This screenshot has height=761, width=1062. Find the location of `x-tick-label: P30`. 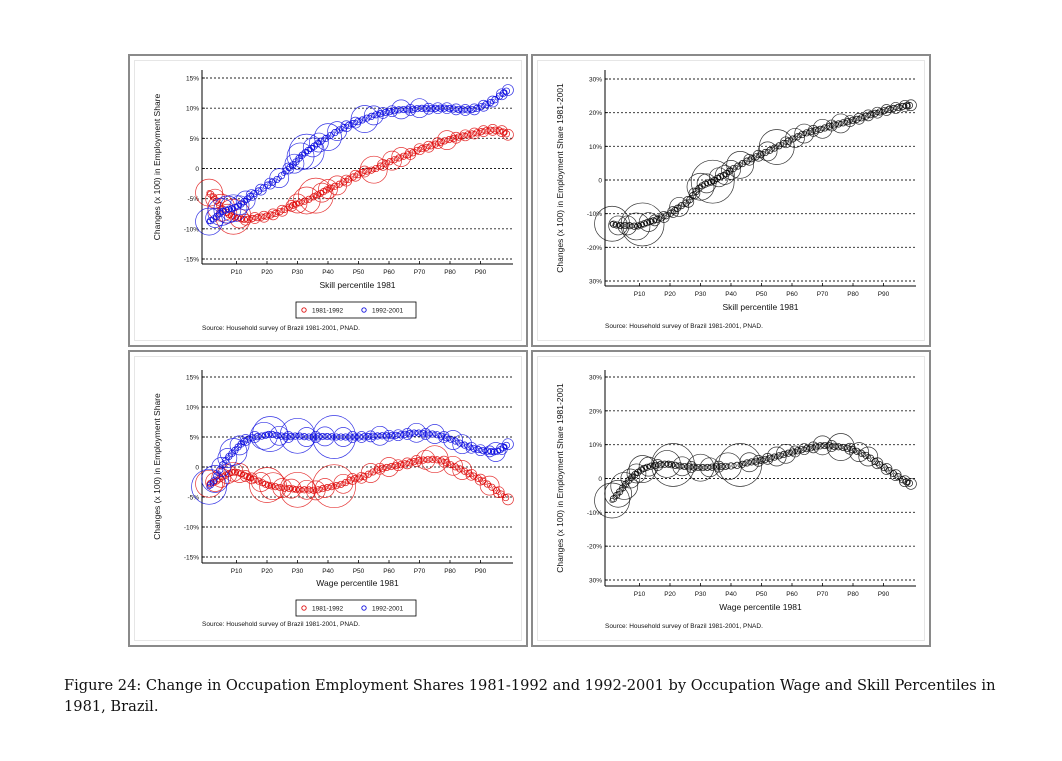

x-tick-label: P30 is located at coordinates (701, 594).